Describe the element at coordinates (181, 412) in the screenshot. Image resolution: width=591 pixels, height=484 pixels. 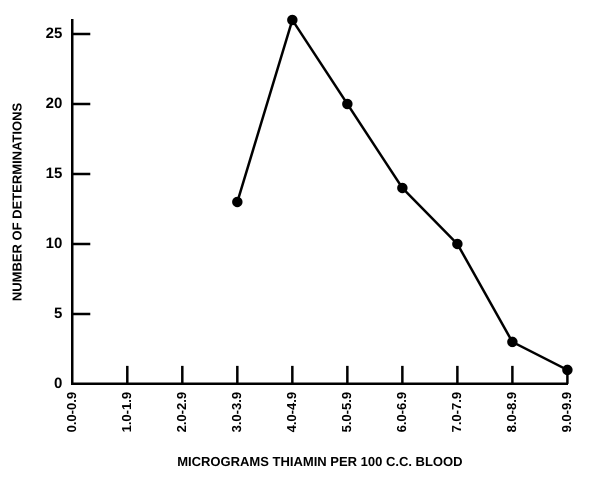
I see `x-tick-label: 2.0-2.9` at that location.